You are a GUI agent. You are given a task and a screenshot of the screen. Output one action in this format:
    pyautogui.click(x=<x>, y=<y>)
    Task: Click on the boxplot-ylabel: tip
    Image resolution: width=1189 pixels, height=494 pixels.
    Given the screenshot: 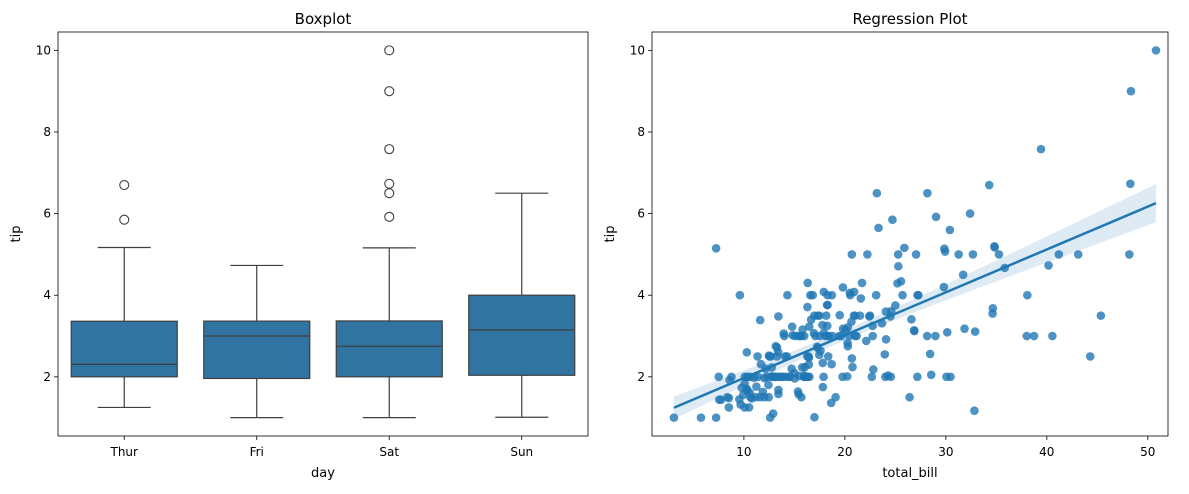 What is the action you would take?
    pyautogui.click(x=16, y=234)
    